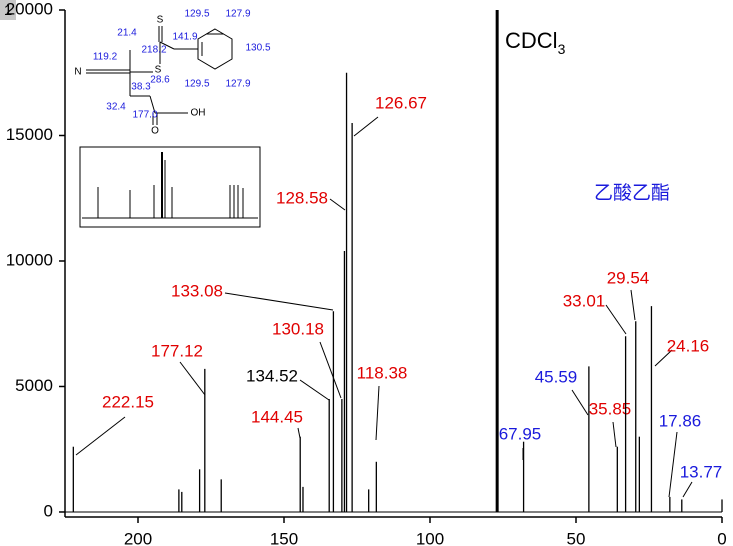  I want to click on structure-label: O, so click(155, 131).